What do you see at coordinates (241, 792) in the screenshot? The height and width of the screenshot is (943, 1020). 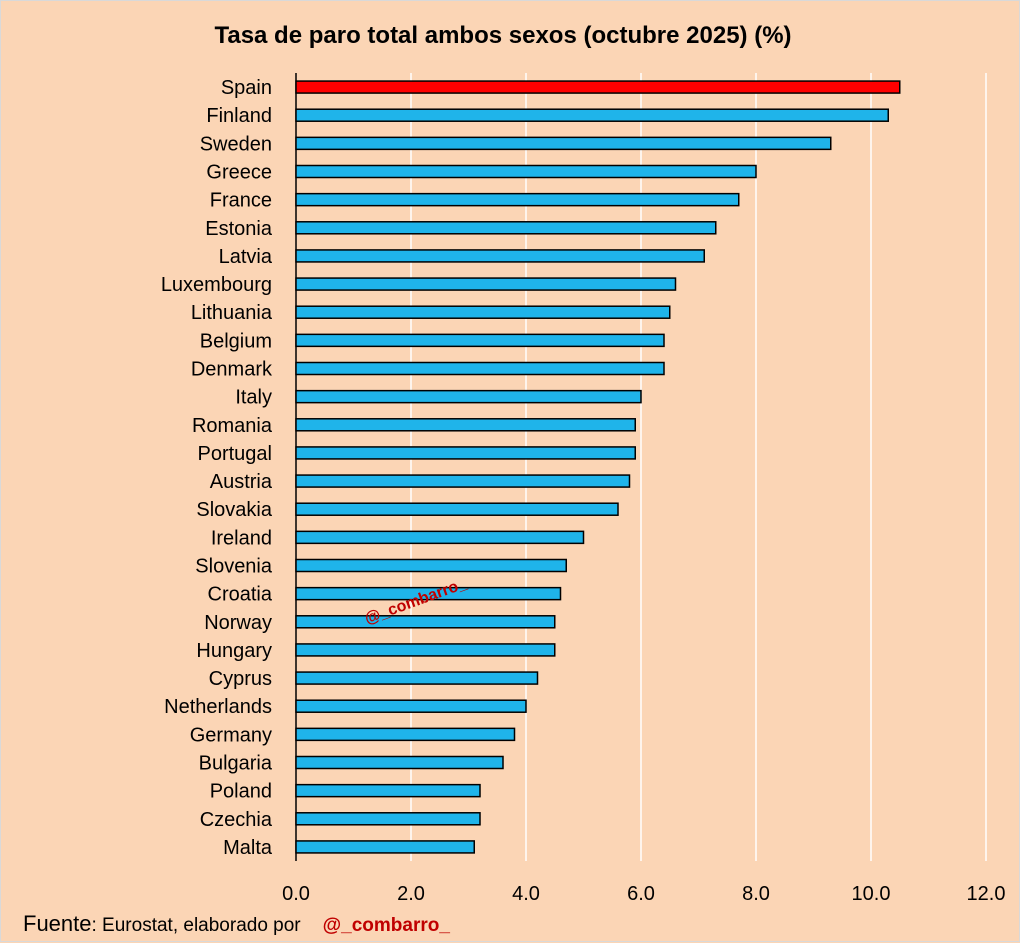 I see `category-label: Poland` at bounding box center [241, 792].